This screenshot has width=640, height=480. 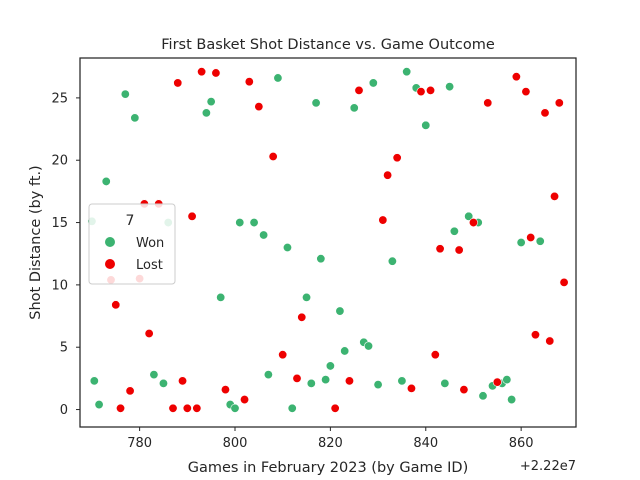 What do you see at coordinates (150, 243) in the screenshot?
I see `legend-label-won: Won` at bounding box center [150, 243].